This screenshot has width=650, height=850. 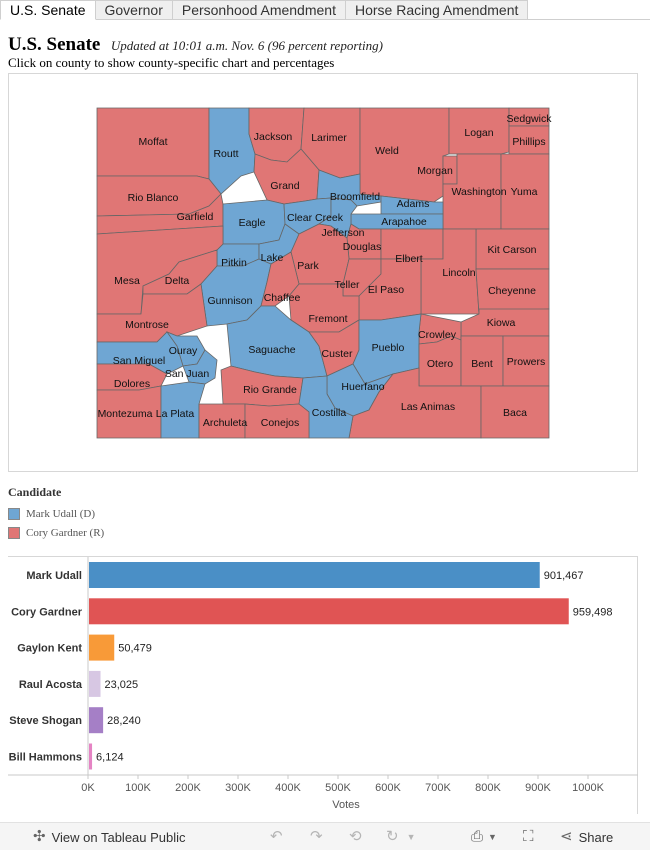 I want to click on x-tick-label-9: 900K, so click(x=538, y=788).